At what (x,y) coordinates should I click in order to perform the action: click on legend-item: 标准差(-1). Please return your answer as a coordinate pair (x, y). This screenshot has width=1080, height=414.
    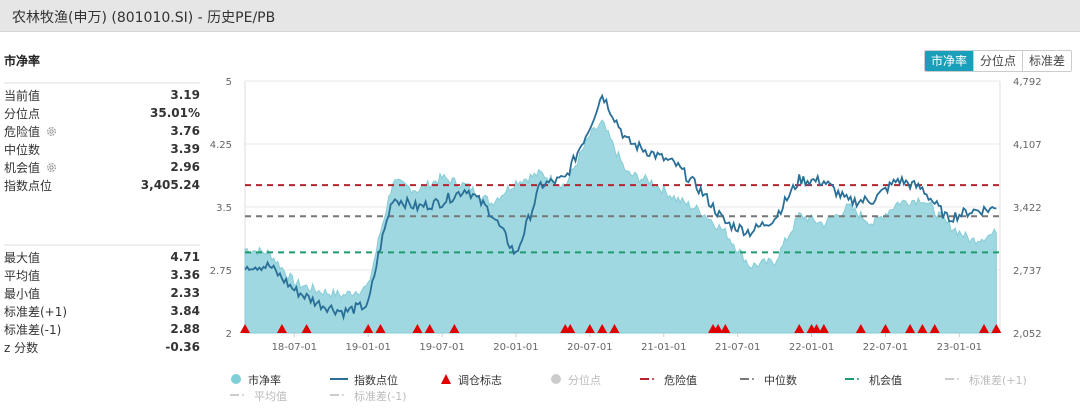
    Looking at the image, I should click on (380, 396).